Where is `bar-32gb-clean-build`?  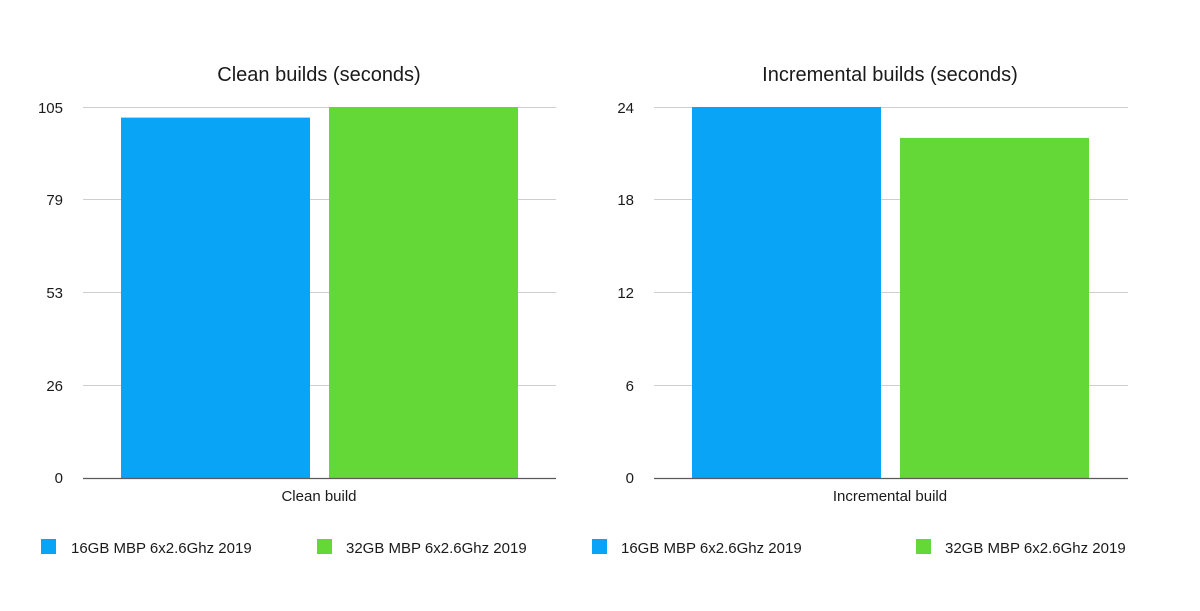
bar-32gb-clean-build is located at coordinates (423, 292).